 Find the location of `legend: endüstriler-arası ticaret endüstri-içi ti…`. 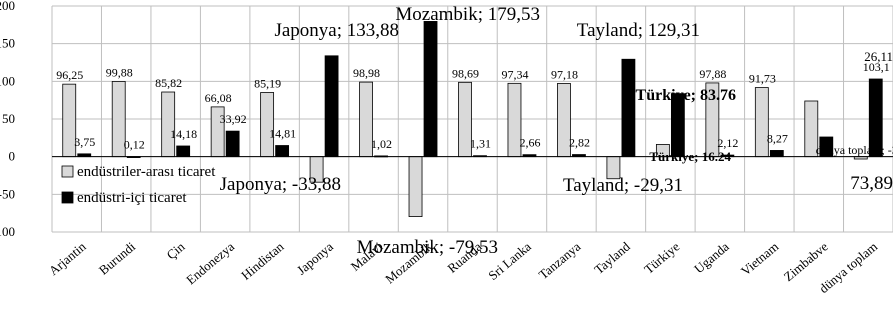

legend: endüstriler-arası ticaret endüstri-içi ti… is located at coordinates (138, 185).